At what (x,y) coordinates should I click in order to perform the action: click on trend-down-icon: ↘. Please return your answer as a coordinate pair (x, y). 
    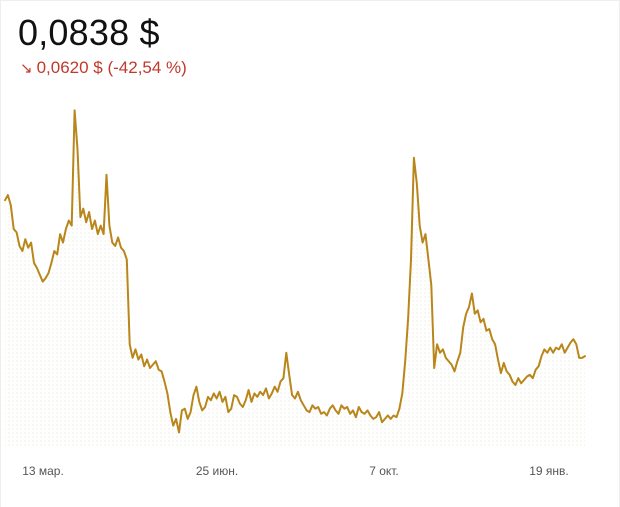
    Looking at the image, I should click on (26, 68).